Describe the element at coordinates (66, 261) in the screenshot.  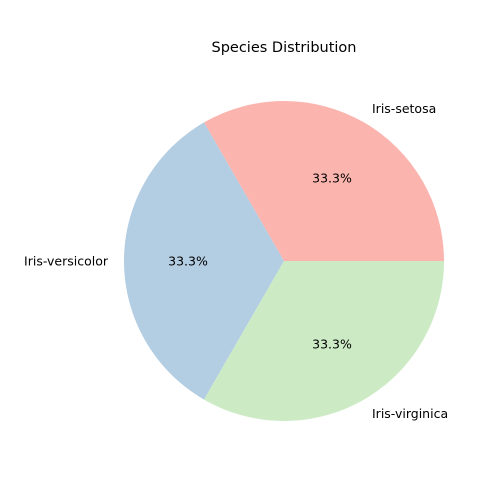
I see `slice-label-iris-versicolor: Iris-versicolor` at that location.